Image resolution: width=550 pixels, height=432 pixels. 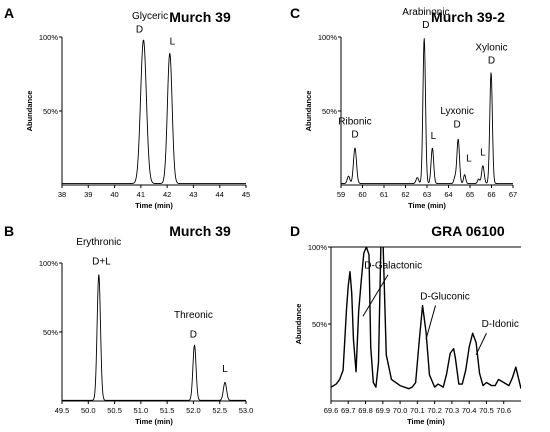 What do you see at coordinates (341, 194) in the screenshot?
I see `x-tick-label-c: 59` at bounding box center [341, 194].